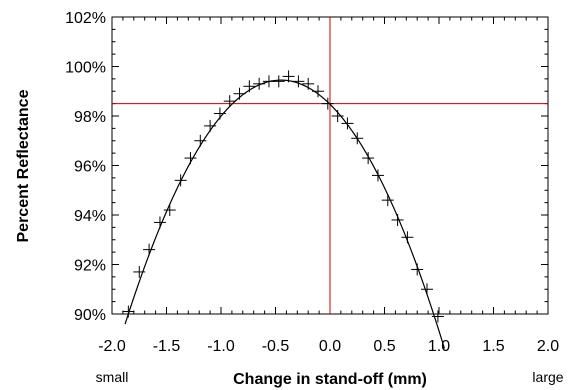  I want to click on x-tick-label: -1.0, so click(221, 346).